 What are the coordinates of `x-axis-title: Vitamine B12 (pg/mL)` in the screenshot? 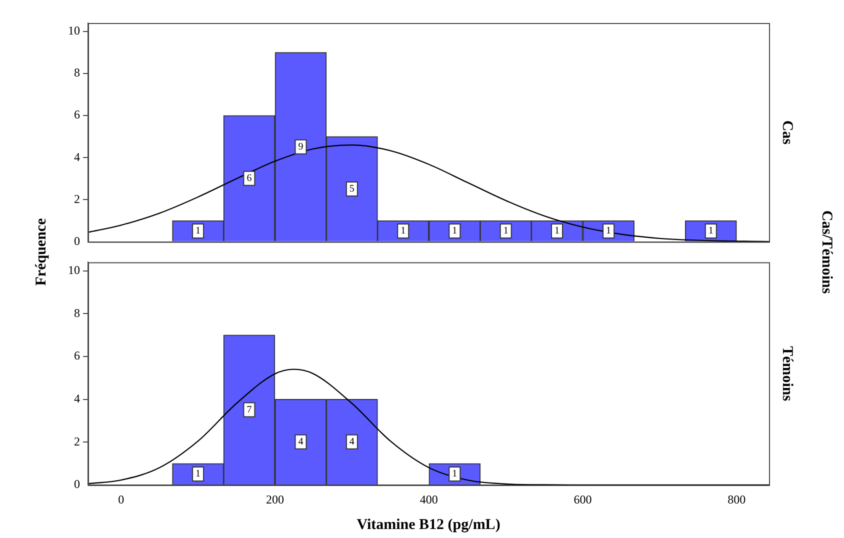 It's located at (428, 524).